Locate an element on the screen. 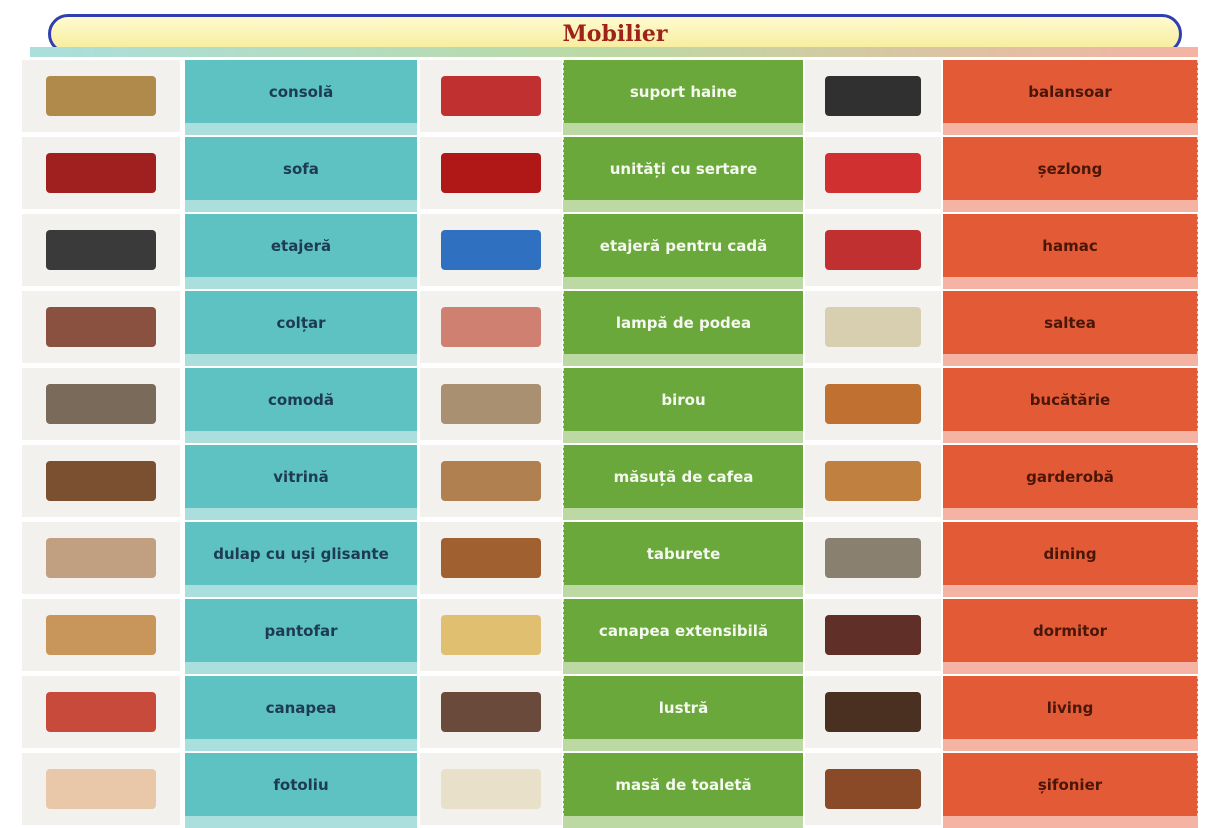  item-label: birou is located at coordinates (683, 399).